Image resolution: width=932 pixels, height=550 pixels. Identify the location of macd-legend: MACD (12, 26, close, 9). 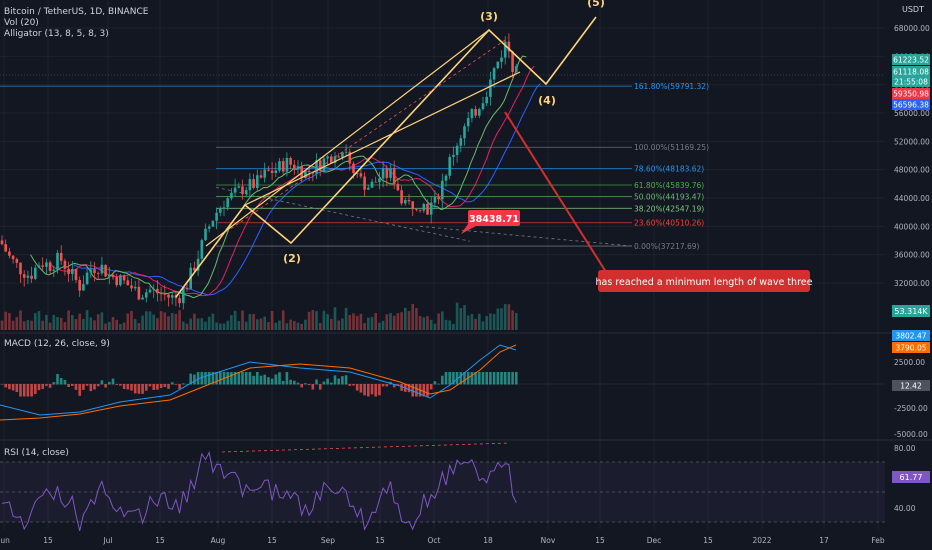
(57, 344).